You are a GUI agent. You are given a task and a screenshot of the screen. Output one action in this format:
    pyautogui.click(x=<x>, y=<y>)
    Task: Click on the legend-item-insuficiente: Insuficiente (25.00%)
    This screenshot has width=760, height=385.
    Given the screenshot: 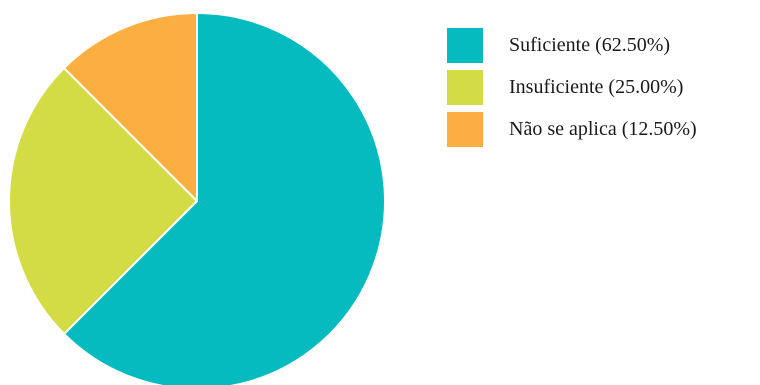 What is the action you would take?
    pyautogui.click(x=572, y=87)
    